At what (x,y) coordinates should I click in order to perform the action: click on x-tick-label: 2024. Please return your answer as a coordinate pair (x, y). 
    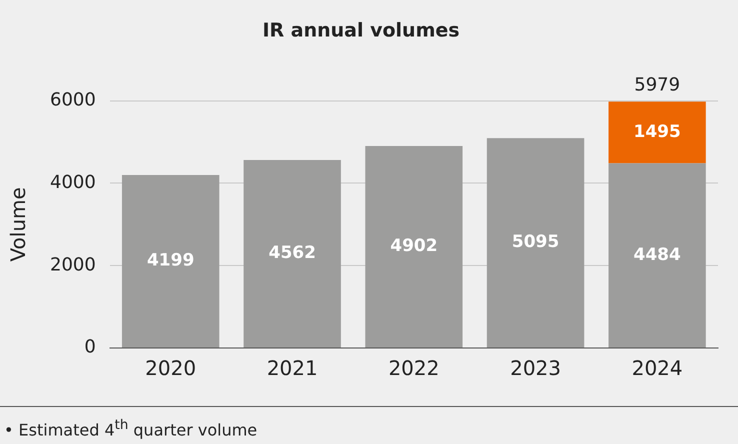
    Looking at the image, I should click on (657, 368).